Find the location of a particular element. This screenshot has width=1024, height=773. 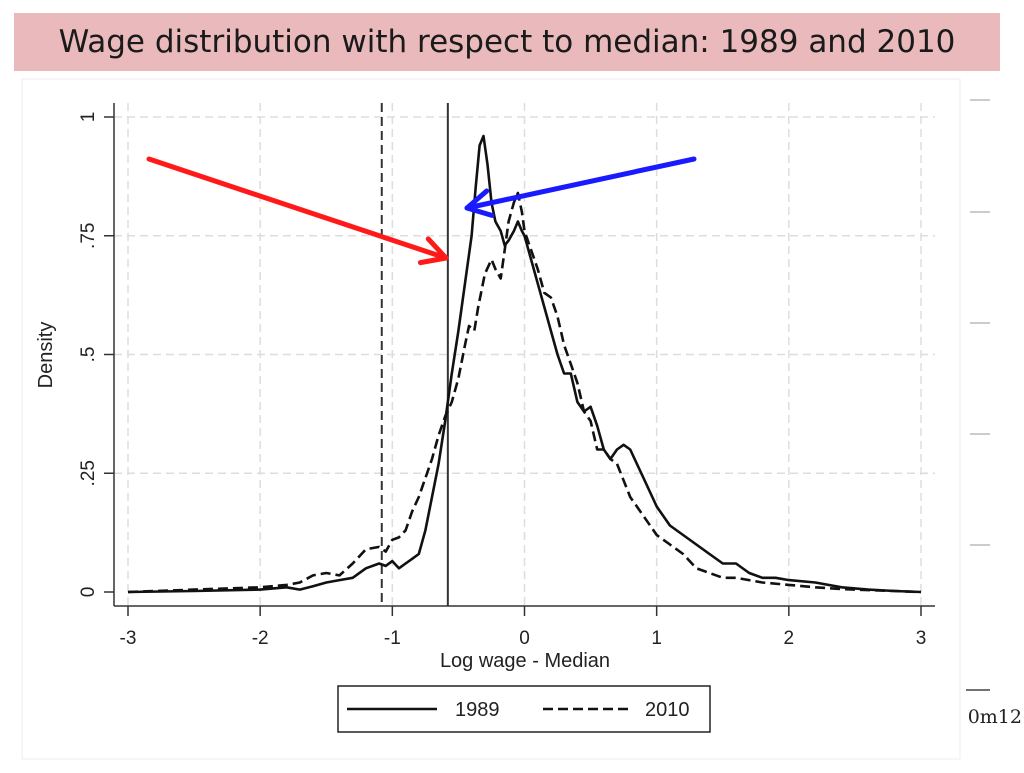

x-tick-label: -2 is located at coordinates (260, 638).